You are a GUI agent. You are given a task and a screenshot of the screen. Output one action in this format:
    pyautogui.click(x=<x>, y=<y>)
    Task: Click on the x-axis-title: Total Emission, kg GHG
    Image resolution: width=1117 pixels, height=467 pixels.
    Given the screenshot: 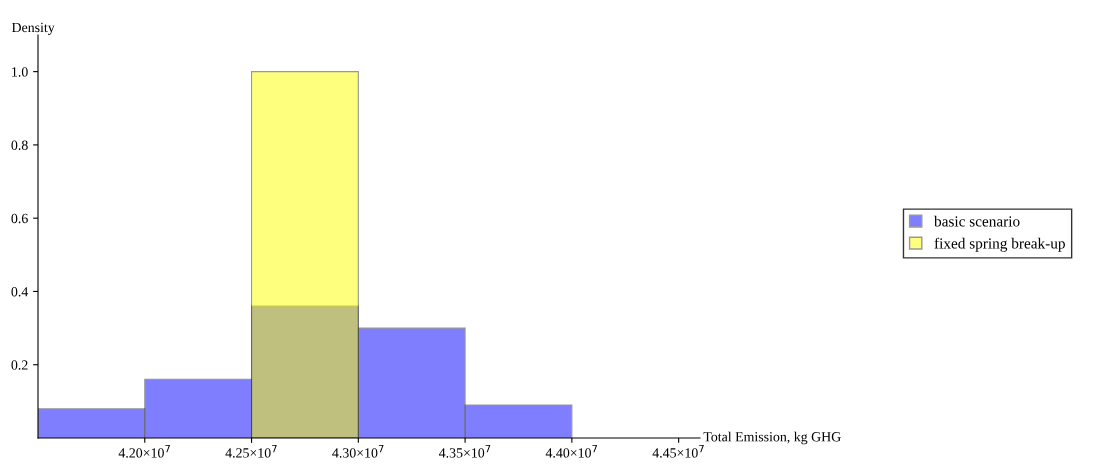 What is the action you would take?
    pyautogui.click(x=772, y=438)
    